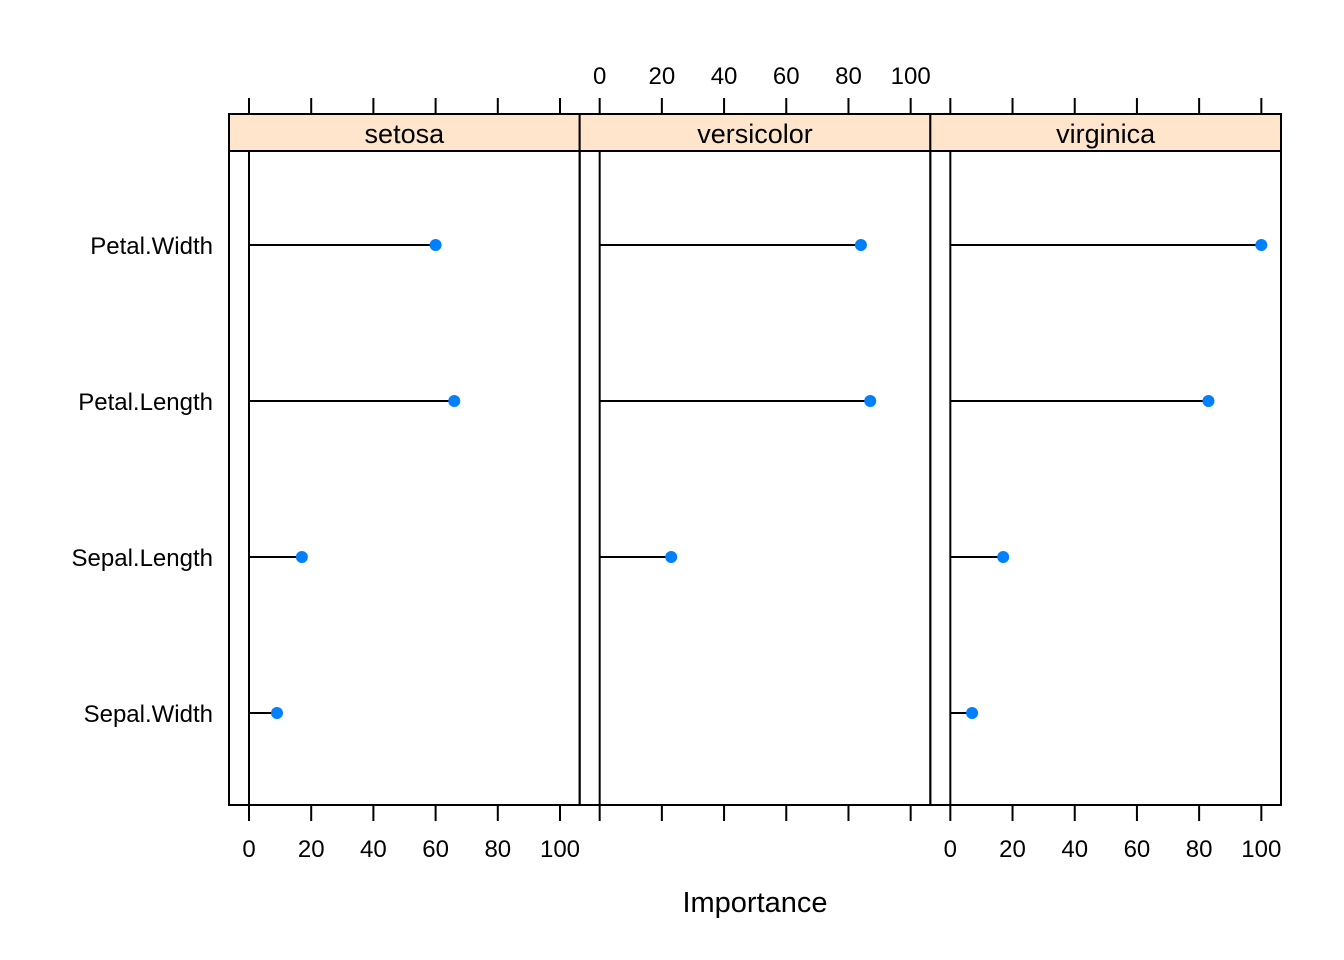 The width and height of the screenshot is (1344, 960). Describe the element at coordinates (911, 76) in the screenshot. I see `top-tick-label: 100` at that location.